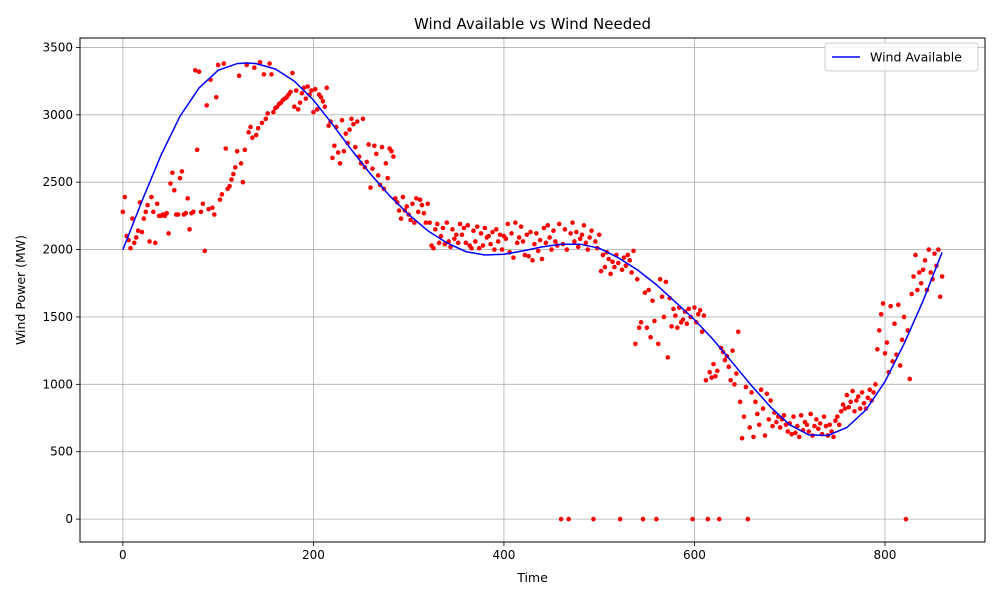 Image resolution: width=1000 pixels, height=600 pixels. I want to click on y-tick-label: 3000, so click(57, 115).